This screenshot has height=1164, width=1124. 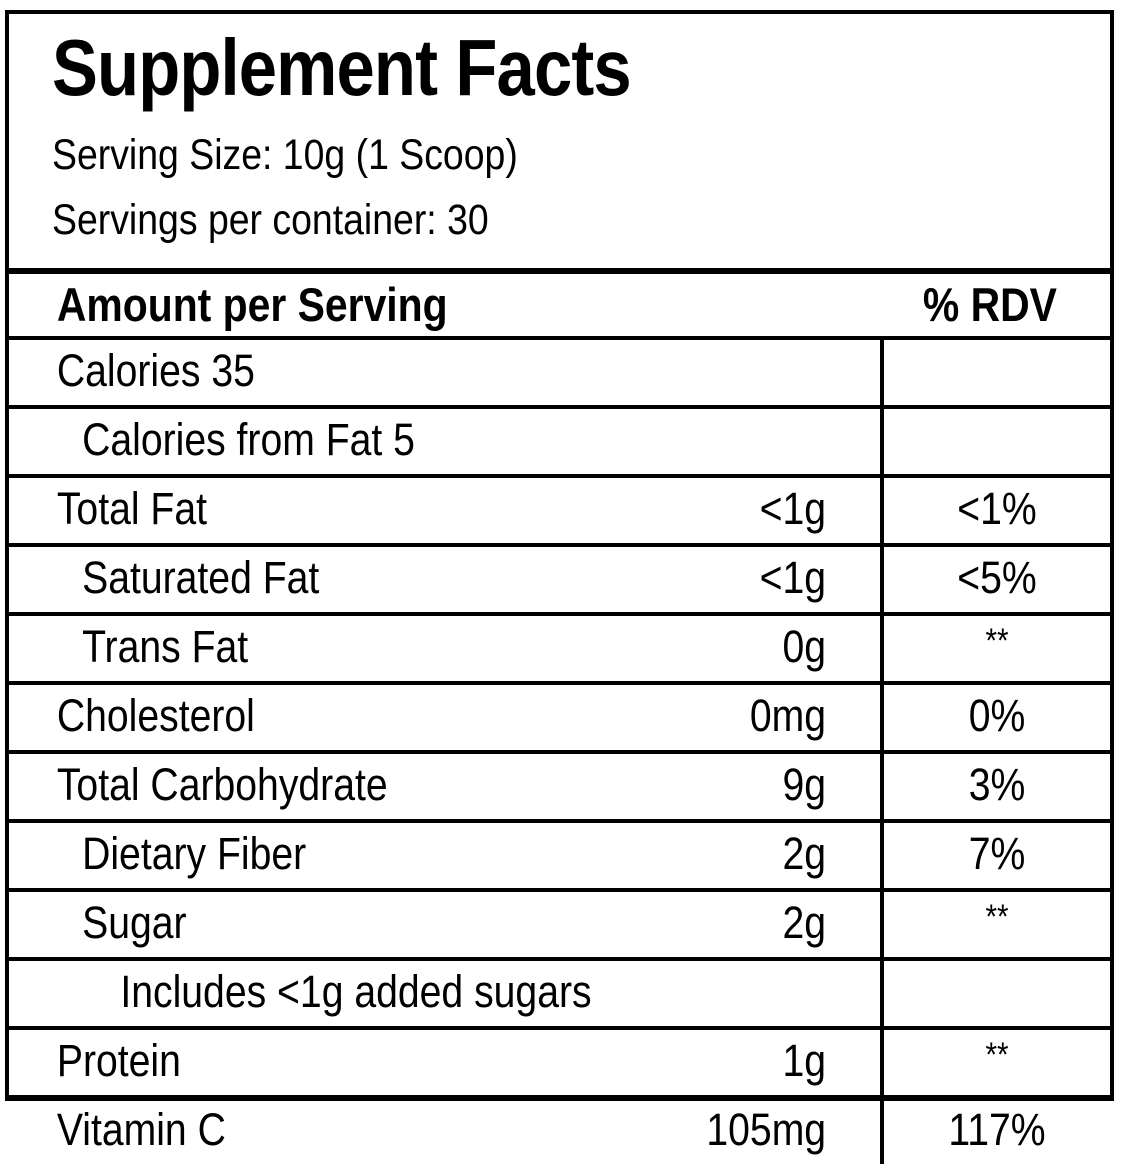 I want to click on nutrient-name-cell: Includes <1g added sugars, so click(x=446, y=994).